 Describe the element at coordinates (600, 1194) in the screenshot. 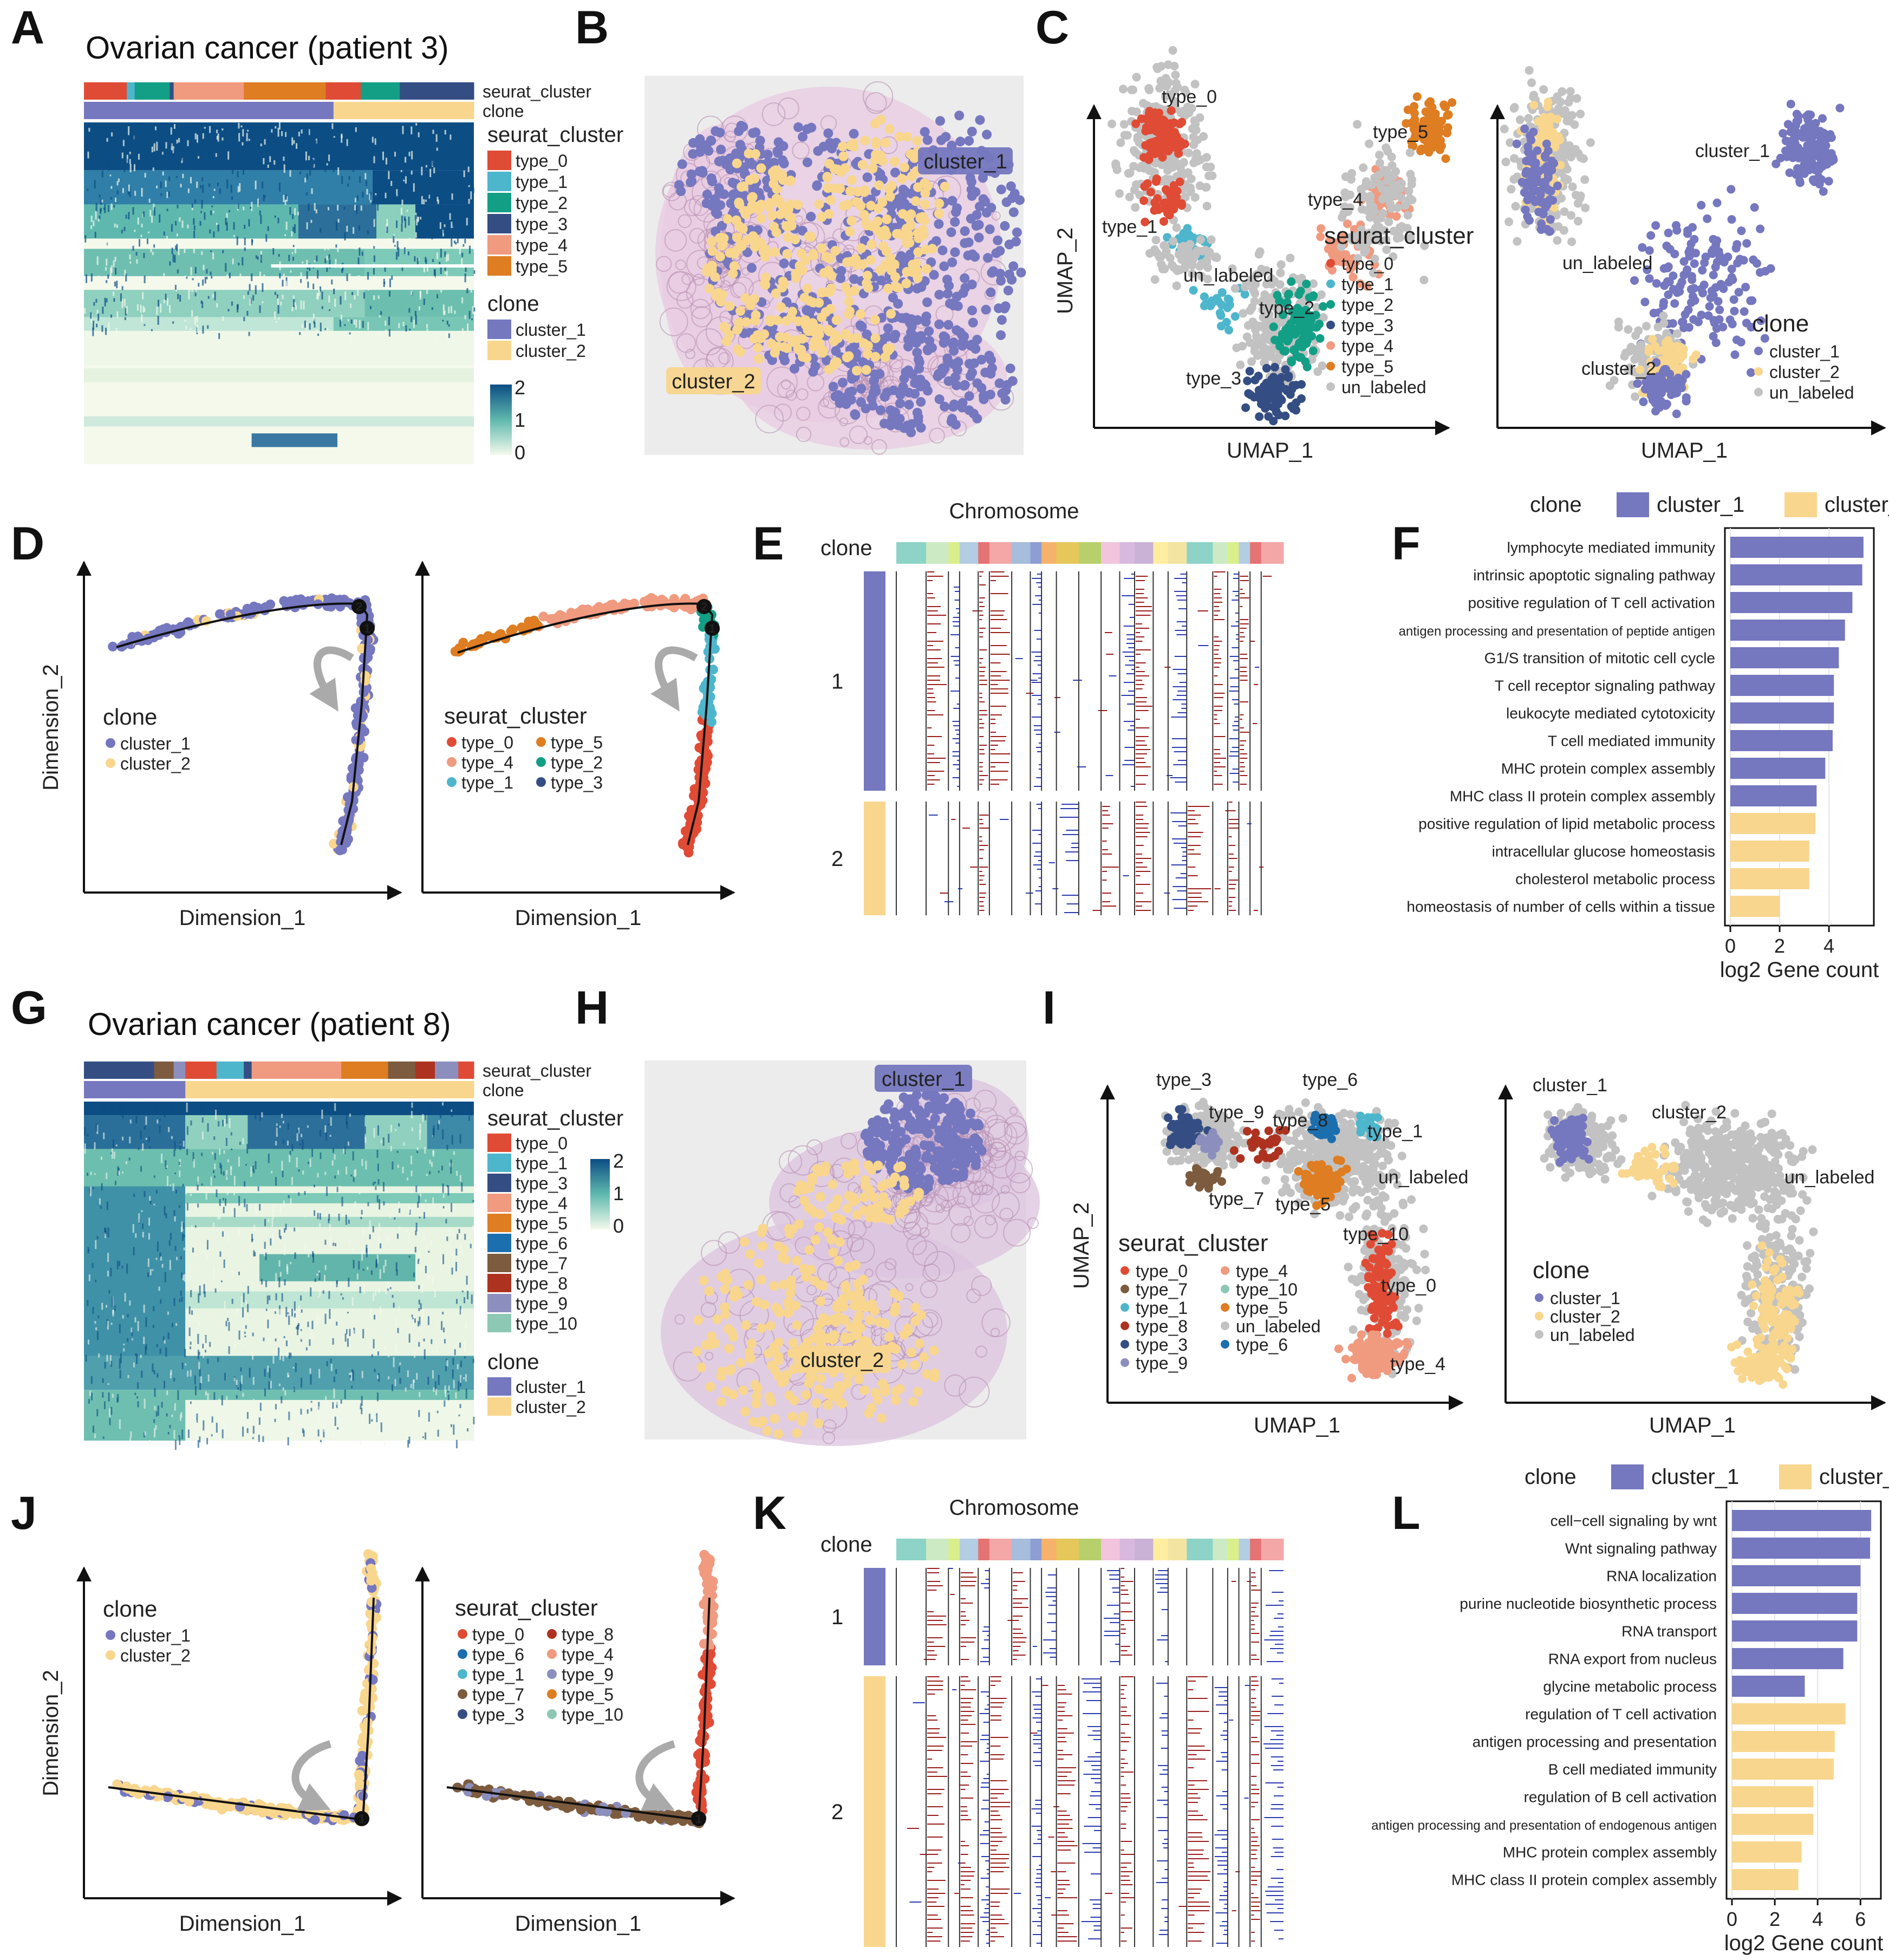

I see `colorbar` at that location.